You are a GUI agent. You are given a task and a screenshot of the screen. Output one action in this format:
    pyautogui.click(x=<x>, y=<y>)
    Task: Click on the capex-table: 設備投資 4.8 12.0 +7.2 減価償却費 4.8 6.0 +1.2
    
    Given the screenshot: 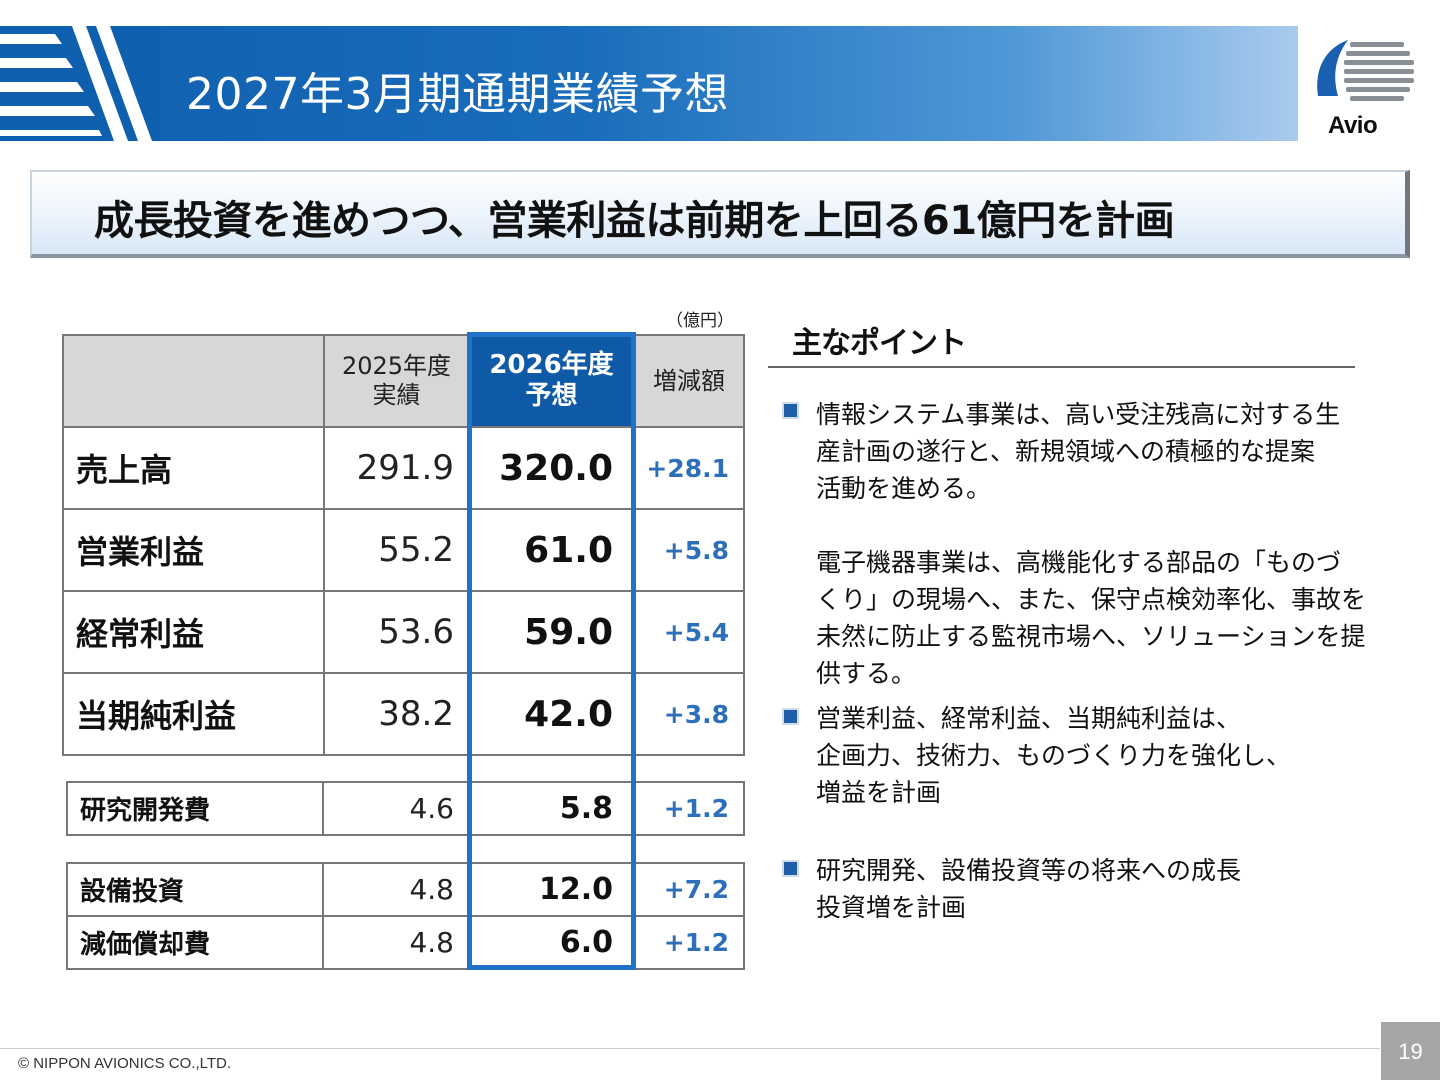 What is the action you would take?
    pyautogui.click(x=405, y=916)
    